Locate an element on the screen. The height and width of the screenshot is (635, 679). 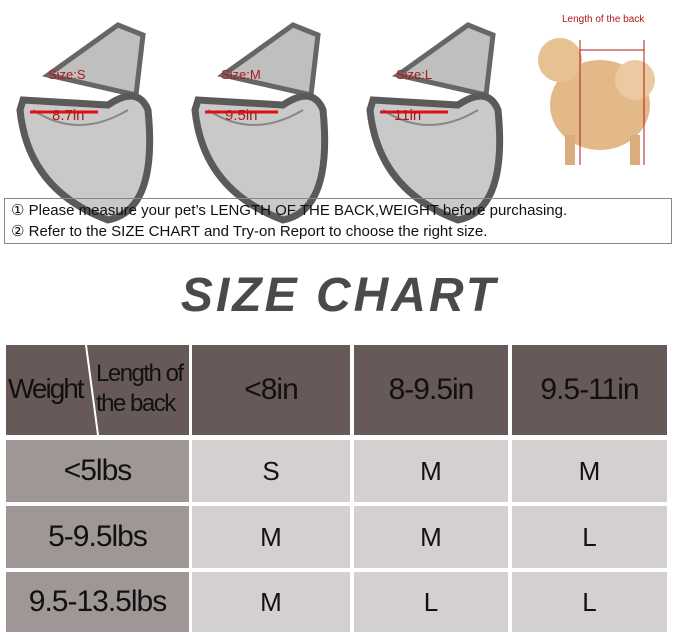
row-header-text: <5lbs is located at coordinates (98, 470).